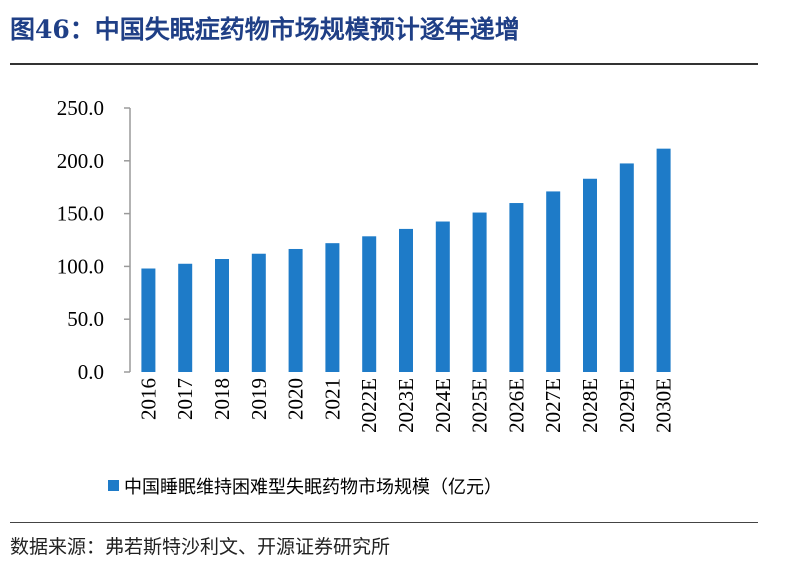  What do you see at coordinates (113, 485) in the screenshot?
I see `legend-swatch` at bounding box center [113, 485].